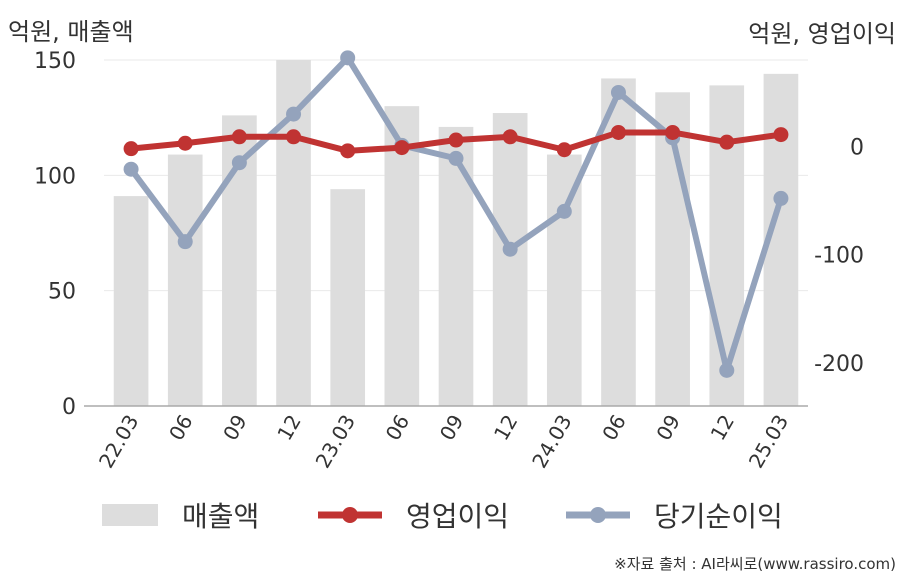 The height and width of the screenshot is (580, 908). I want to click on left-axis-unit: 억원, 매출액, so click(71, 32).